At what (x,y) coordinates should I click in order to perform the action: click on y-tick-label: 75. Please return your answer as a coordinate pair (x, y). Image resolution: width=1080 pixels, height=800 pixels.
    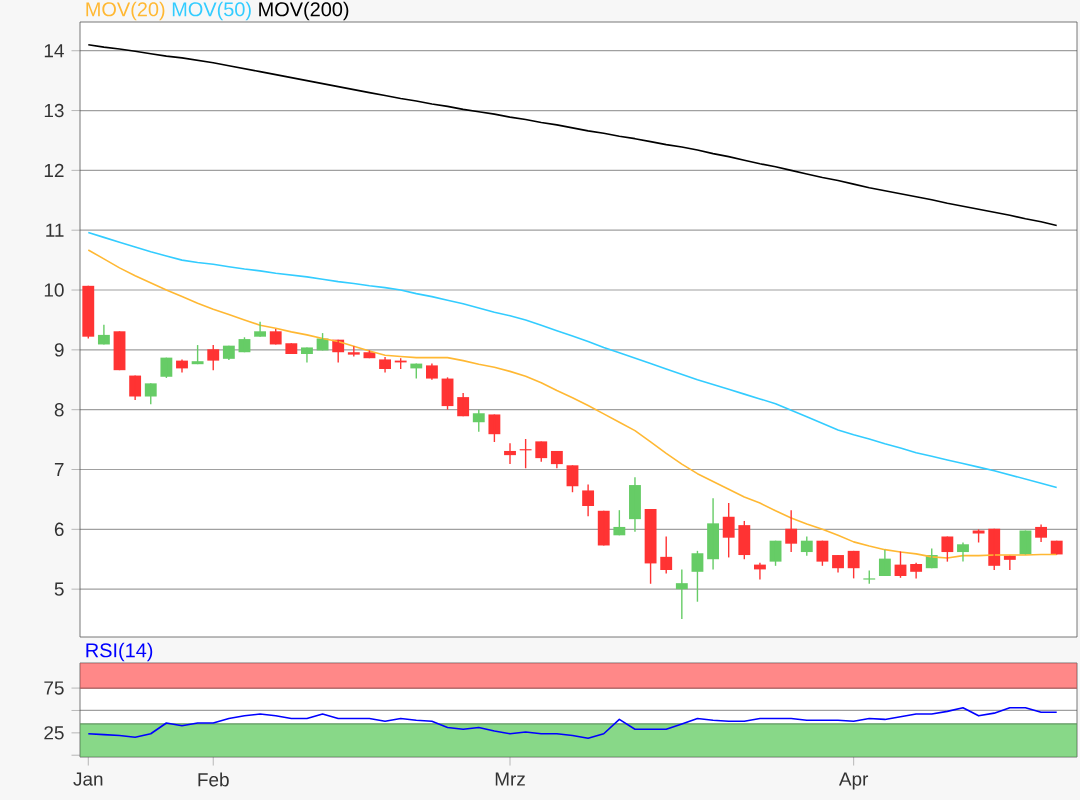
    Looking at the image, I should click on (54, 688).